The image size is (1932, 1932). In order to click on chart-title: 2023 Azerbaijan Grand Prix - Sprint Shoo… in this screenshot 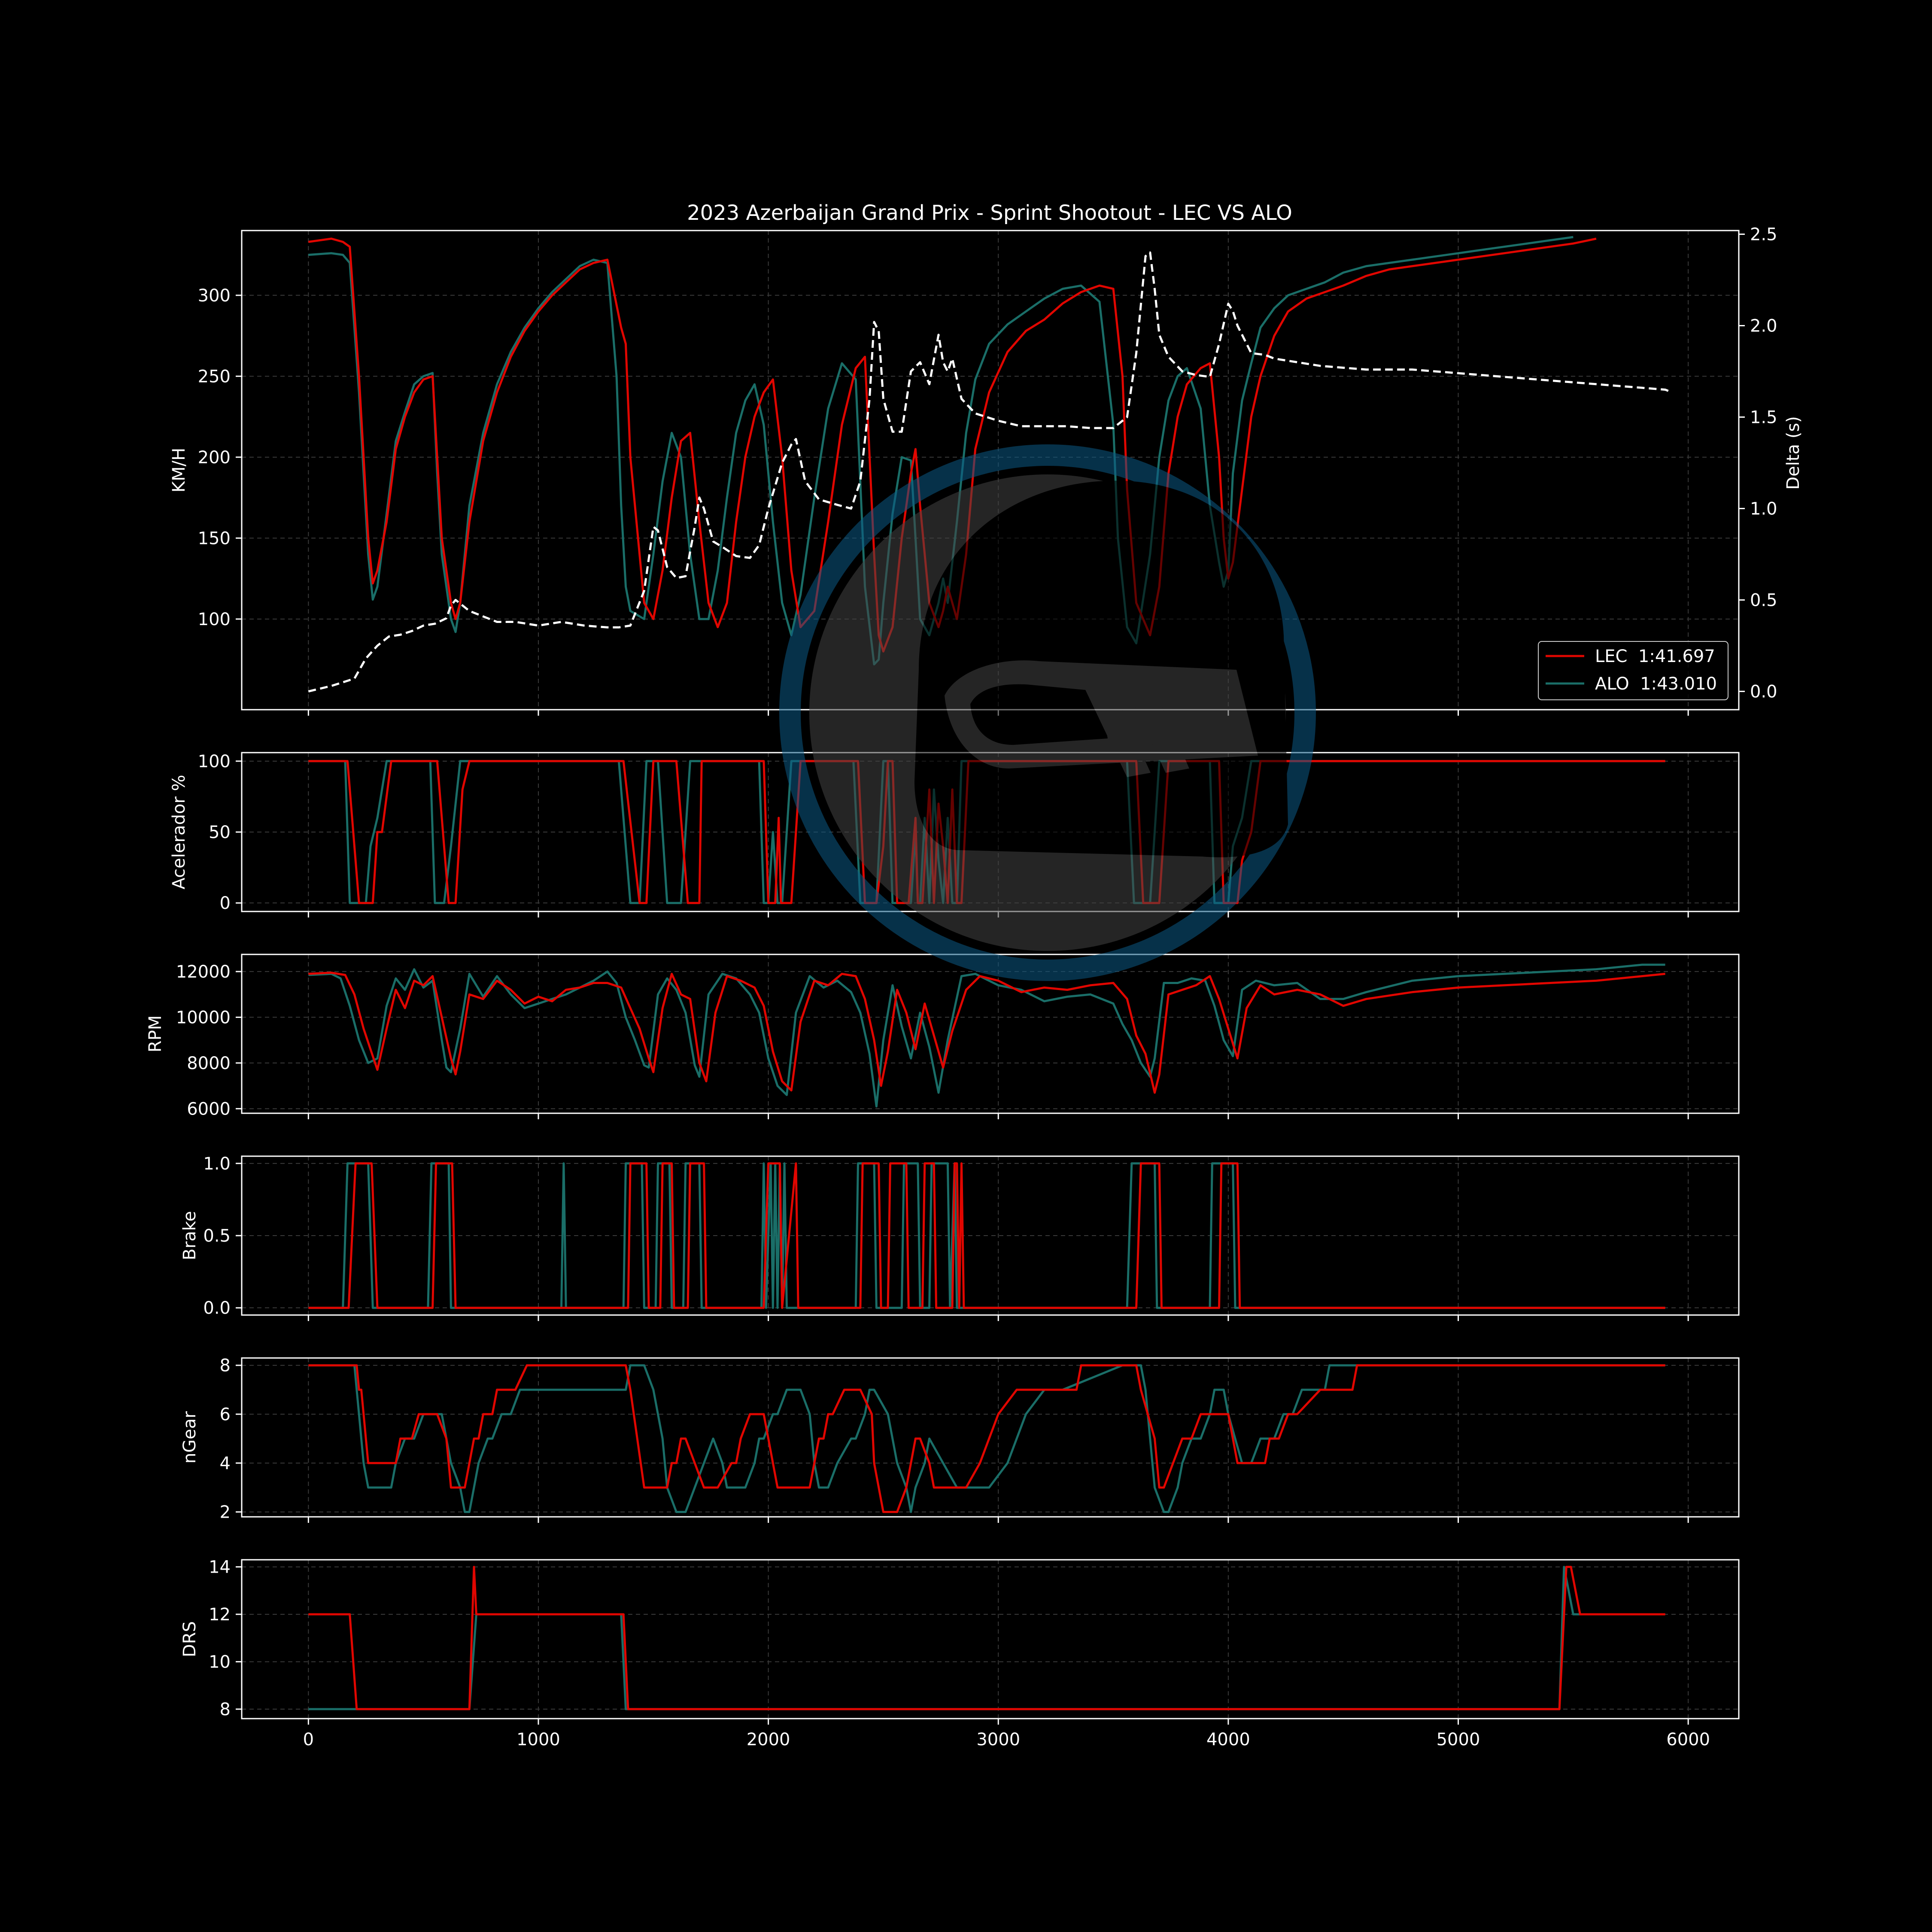, I will do `click(990, 213)`.